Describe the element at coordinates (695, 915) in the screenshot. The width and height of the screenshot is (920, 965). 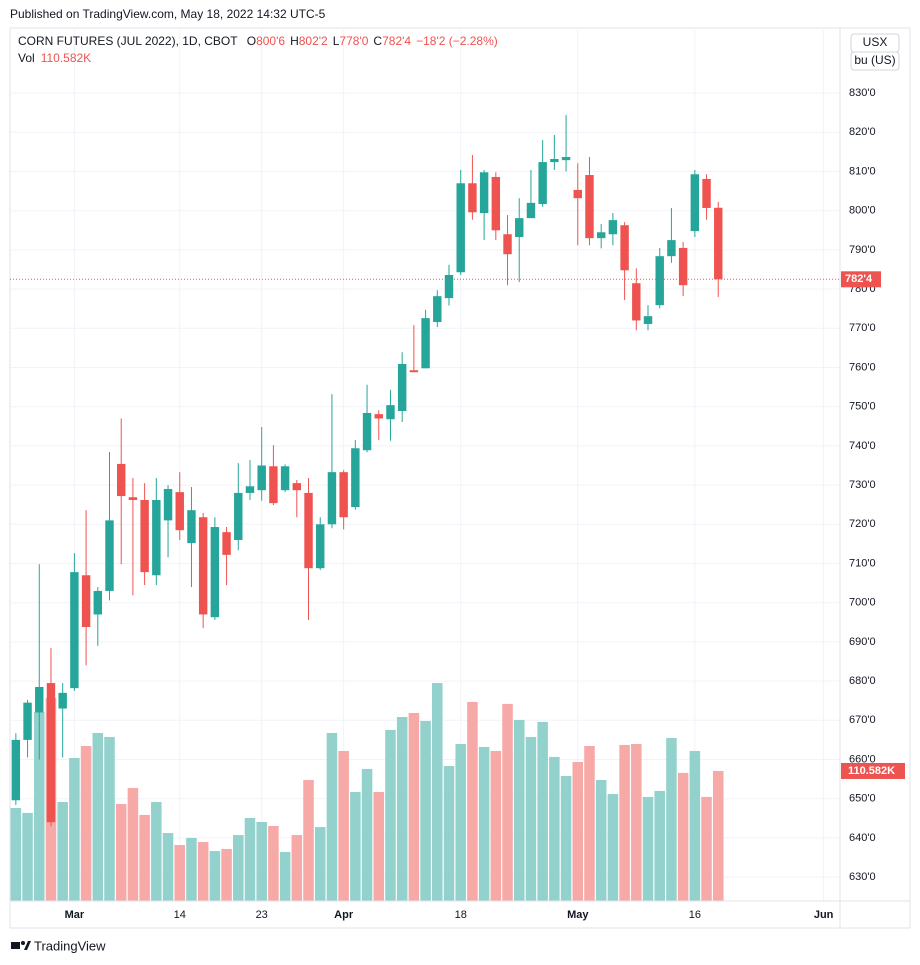
I see `x-tick-label: 16` at that location.